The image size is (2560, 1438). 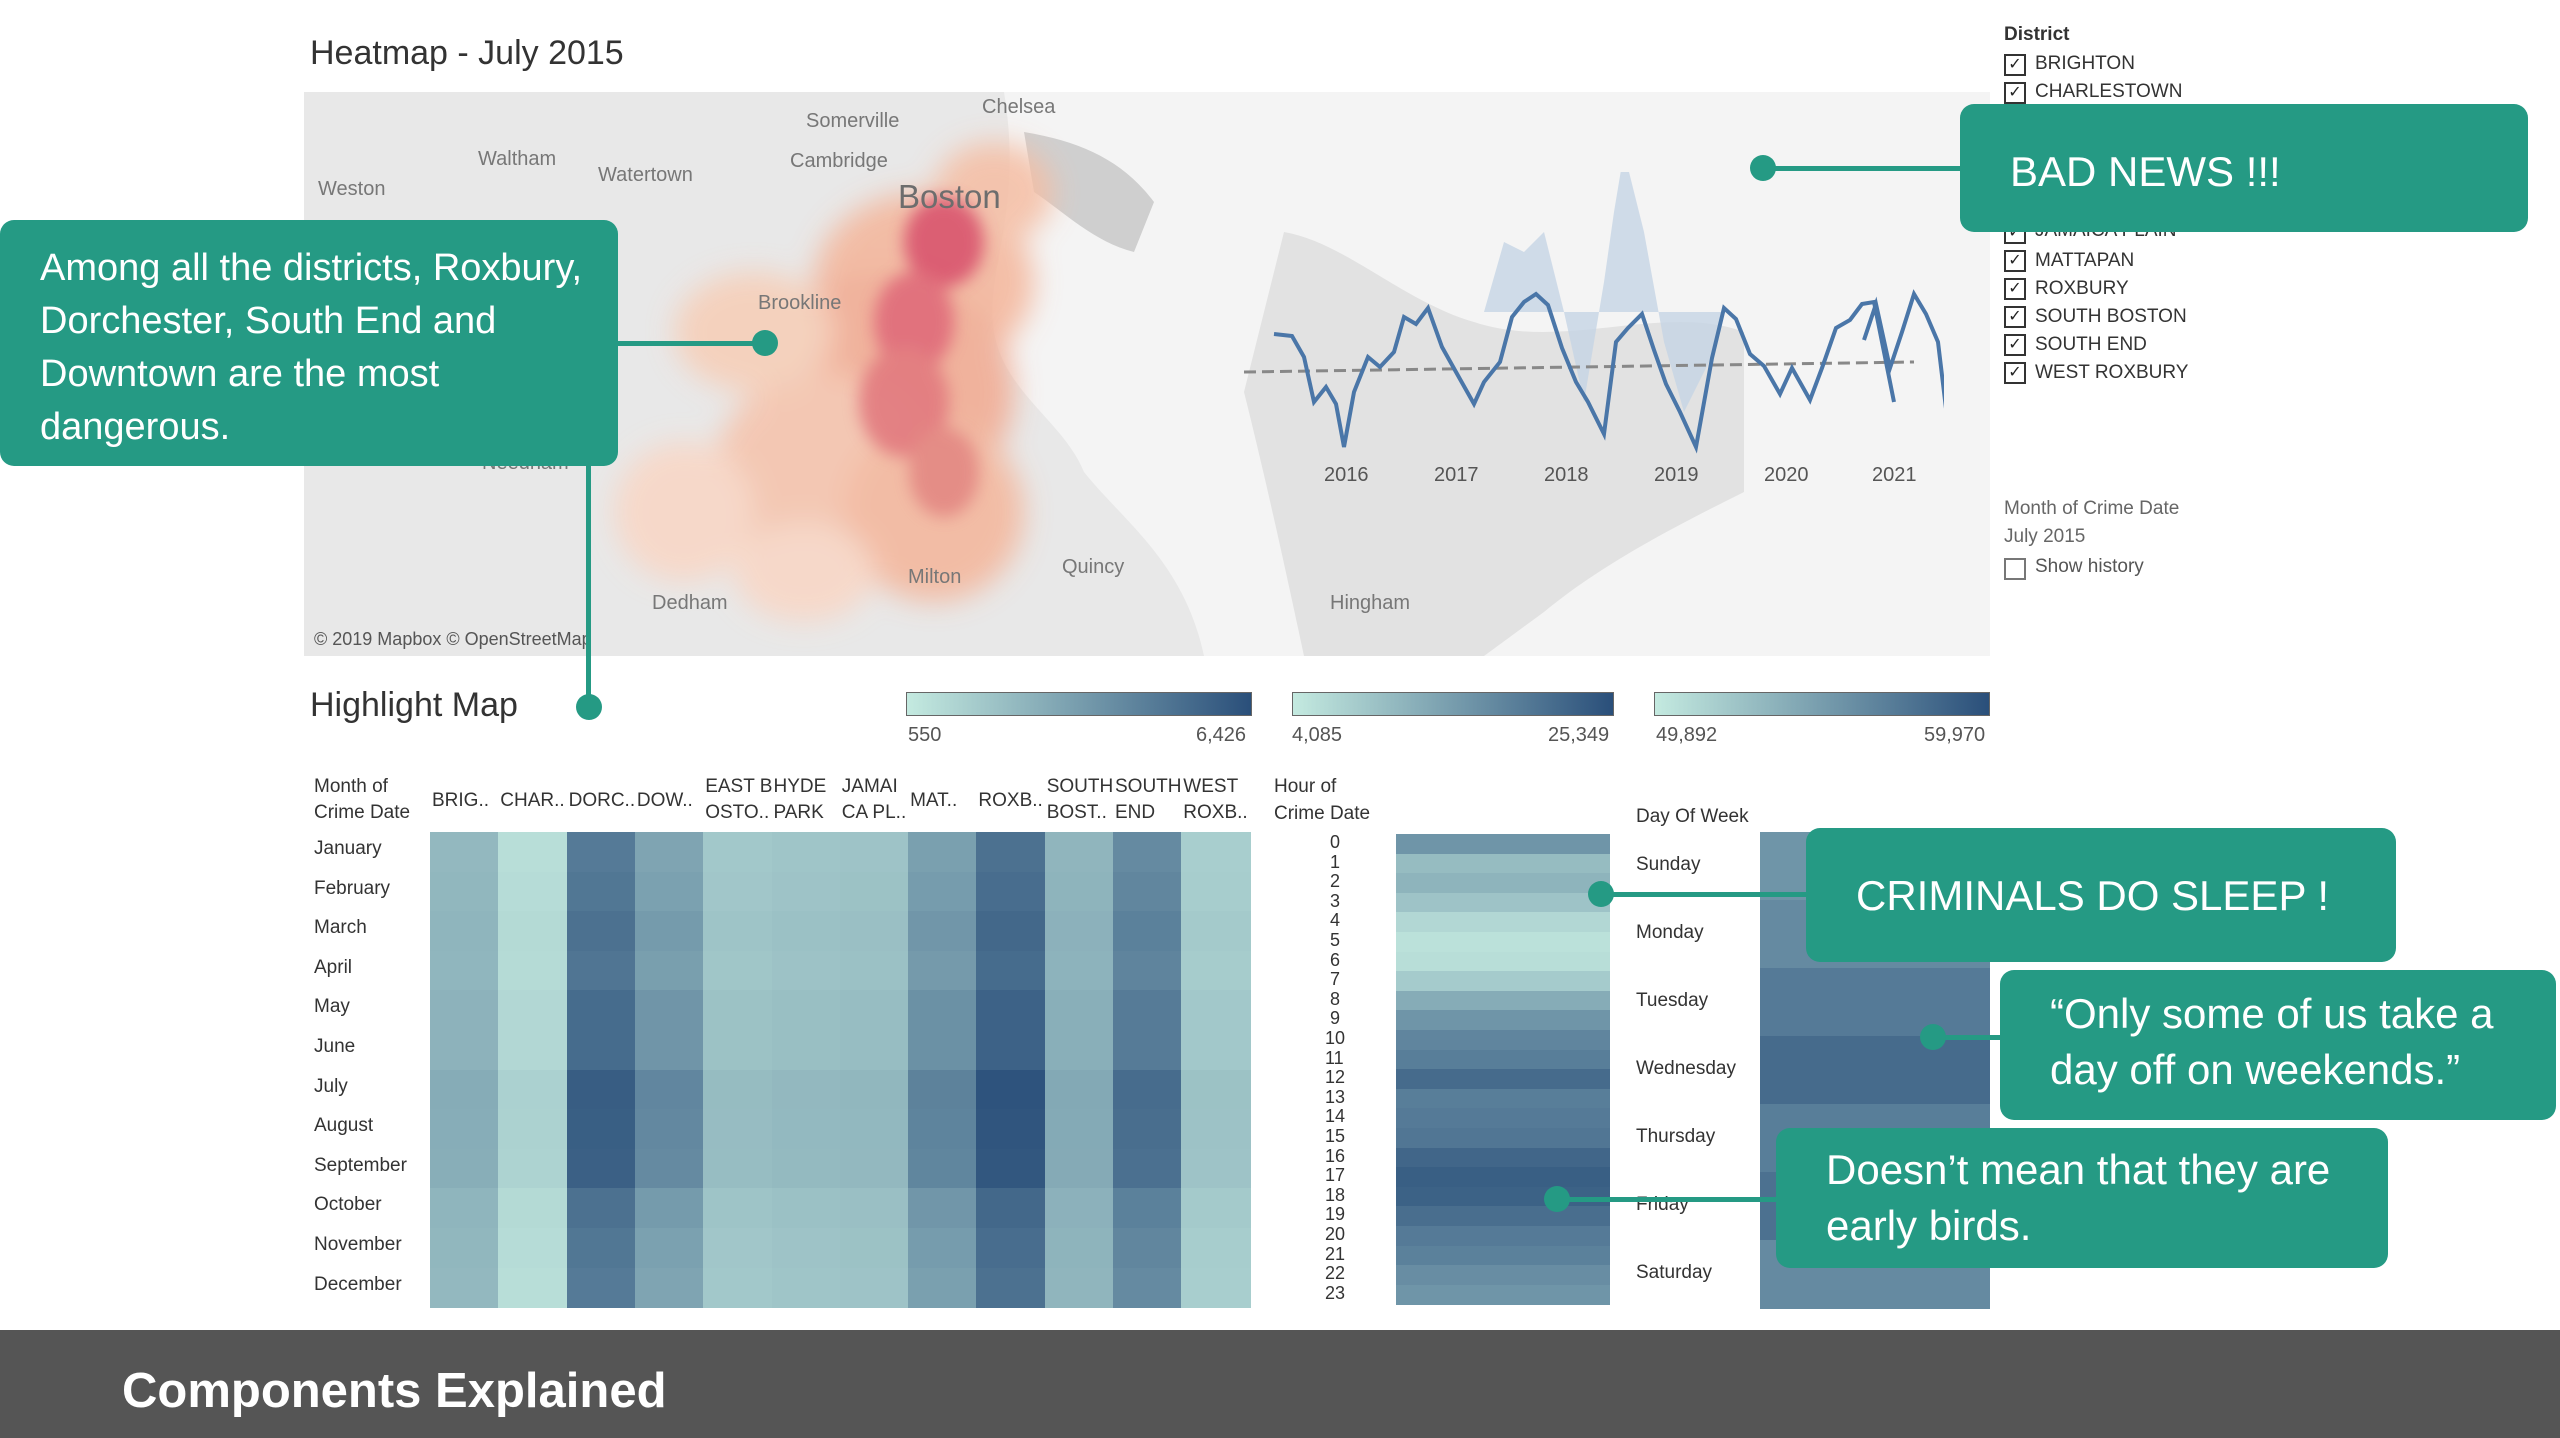 What do you see at coordinates (1076, 812) in the screenshot?
I see `column-header: BOST..` at bounding box center [1076, 812].